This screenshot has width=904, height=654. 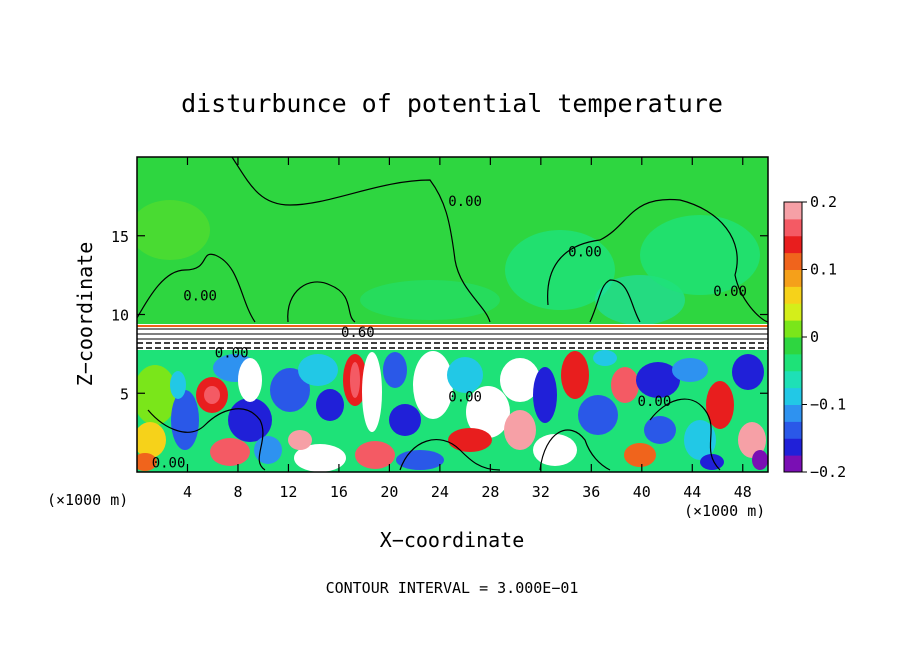 What do you see at coordinates (452, 588) in the screenshot?
I see `contour-interval-label: CONTOUR INTERVAL = 3.000E−01` at bounding box center [452, 588].